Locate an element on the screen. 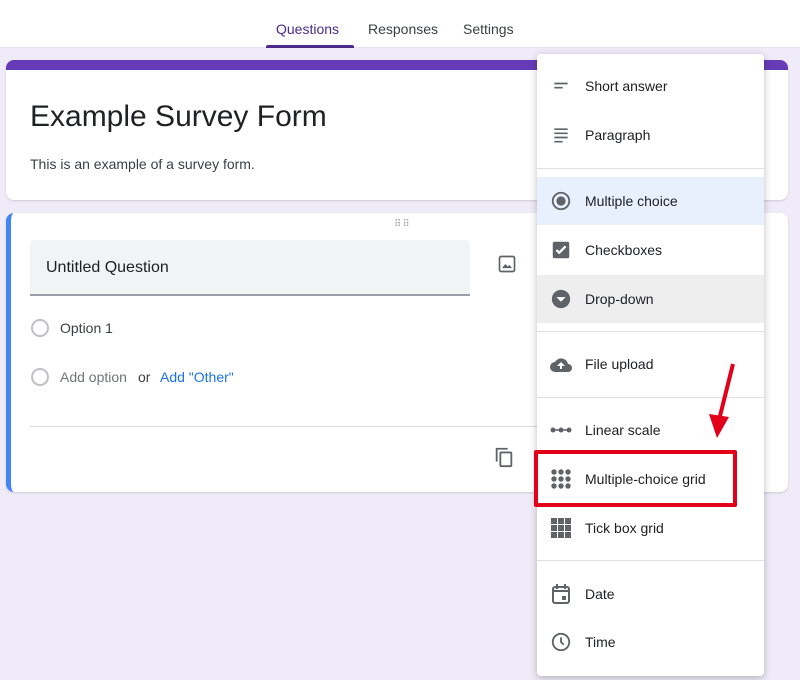 The height and width of the screenshot is (680, 800). radio-icon is located at coordinates (561, 201).